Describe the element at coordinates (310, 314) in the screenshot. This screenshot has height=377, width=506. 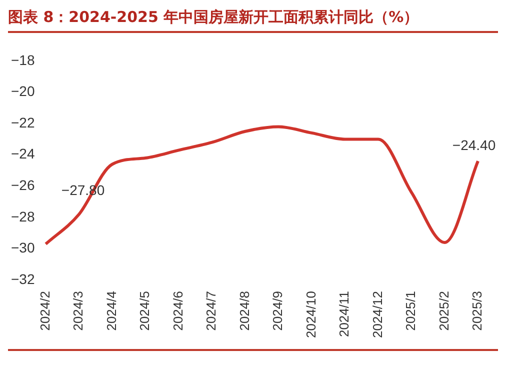
I see `x-tick-label: 2024/10` at that location.